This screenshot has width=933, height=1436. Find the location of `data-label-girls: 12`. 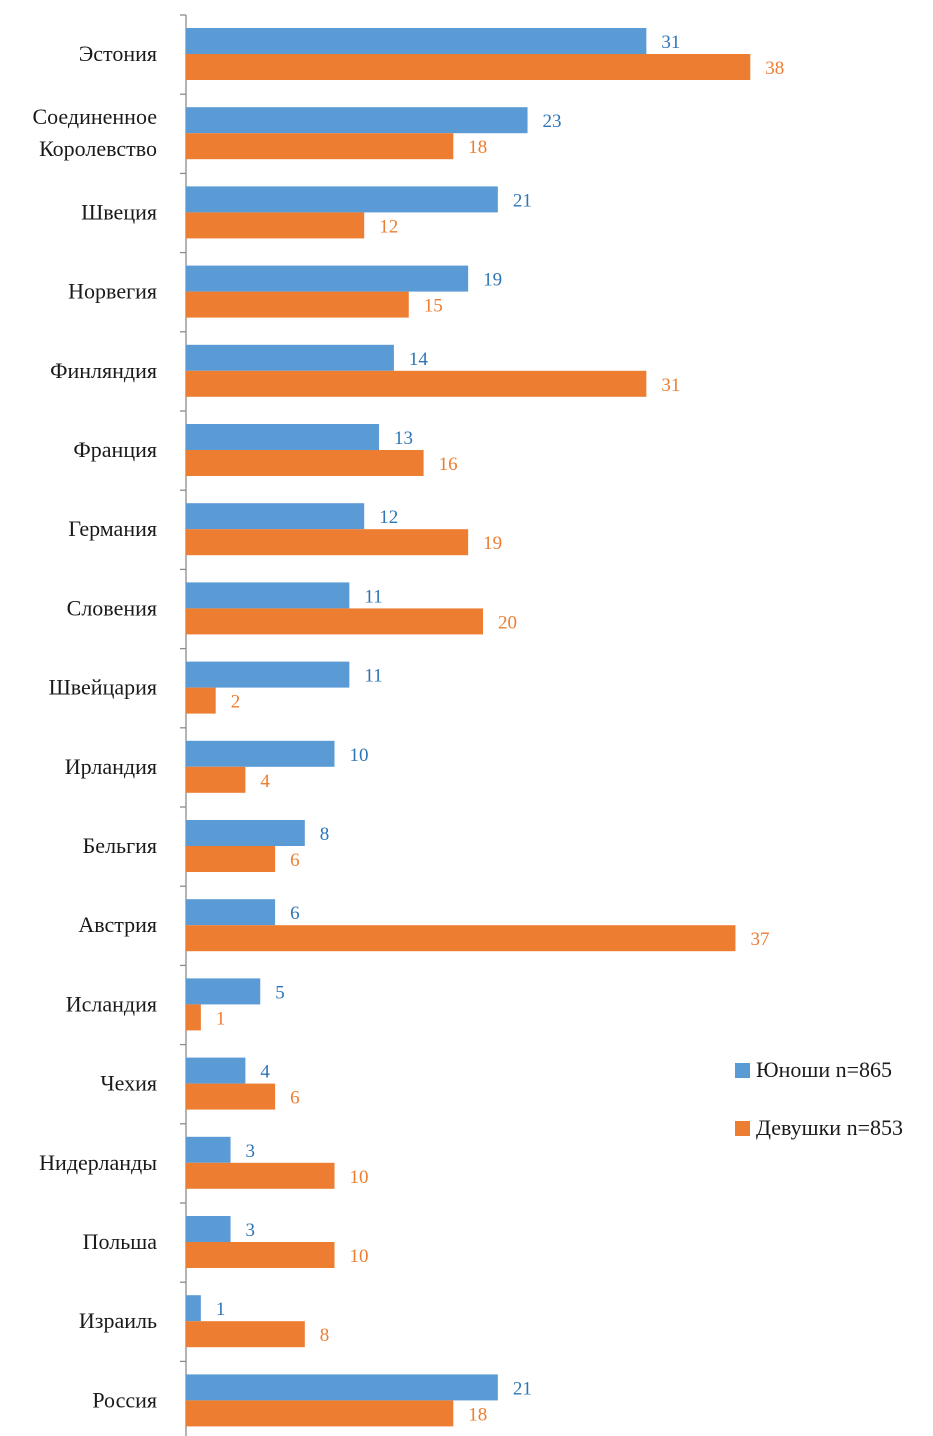

data-label-girls: 12 is located at coordinates (388, 226).